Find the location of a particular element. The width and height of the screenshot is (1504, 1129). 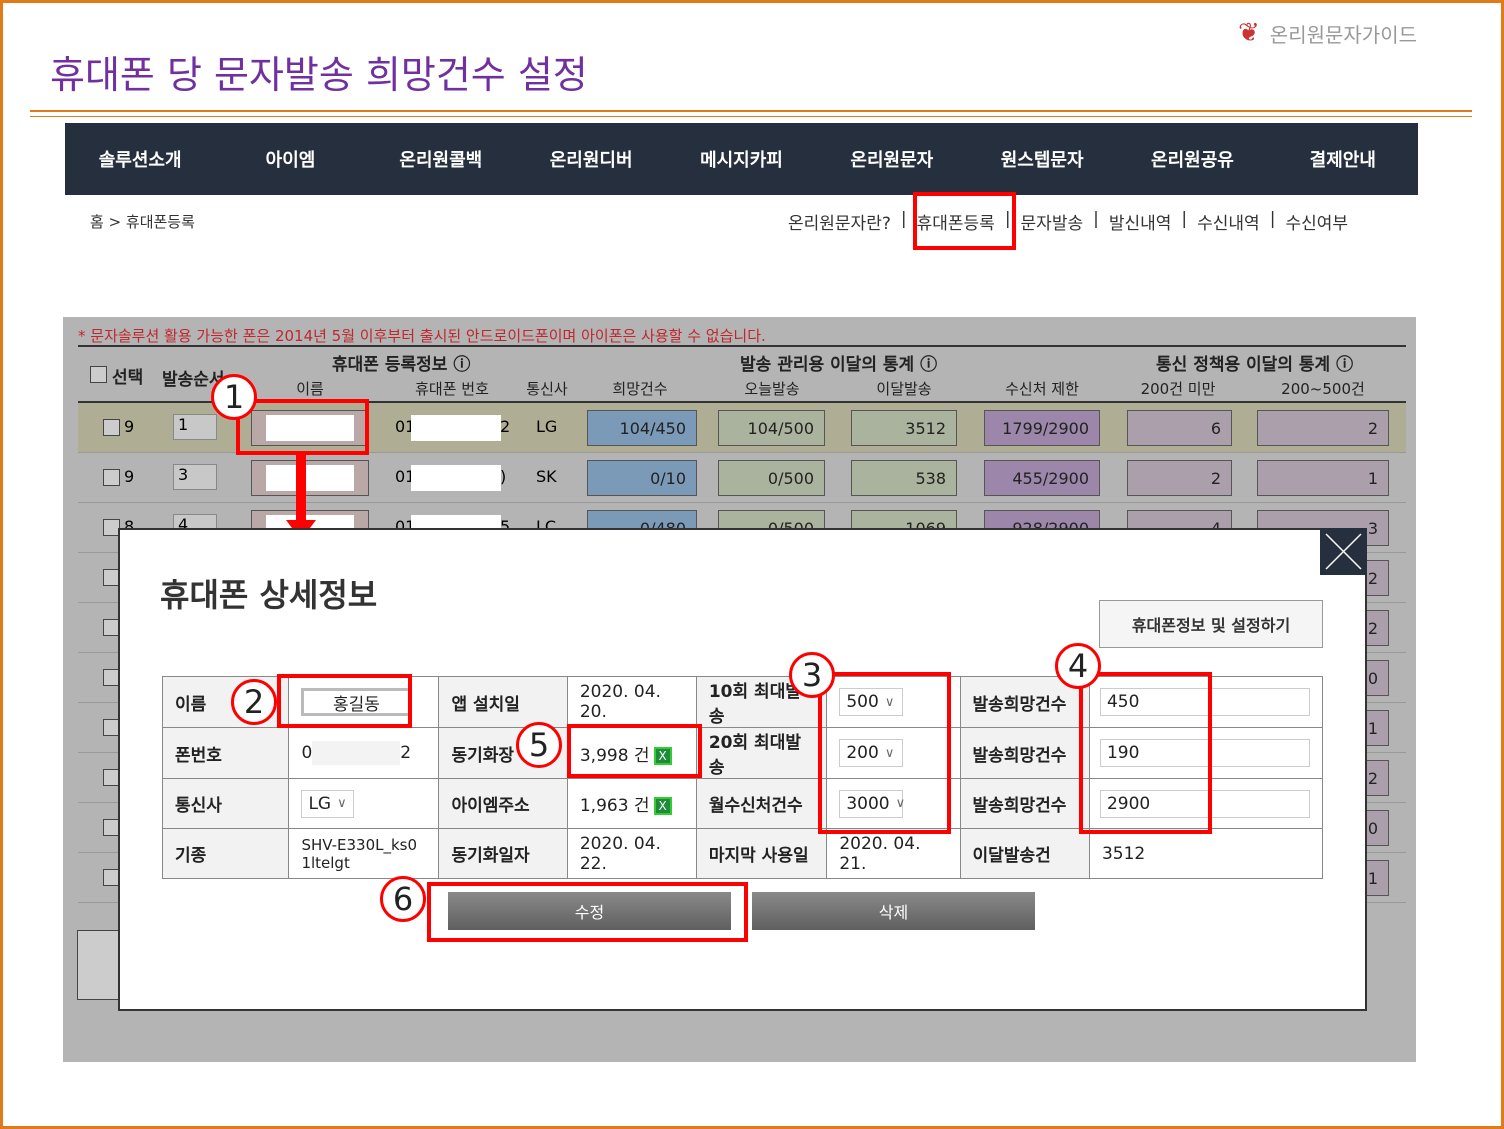

detail-value: 200 ∨ is located at coordinates (893, 753).